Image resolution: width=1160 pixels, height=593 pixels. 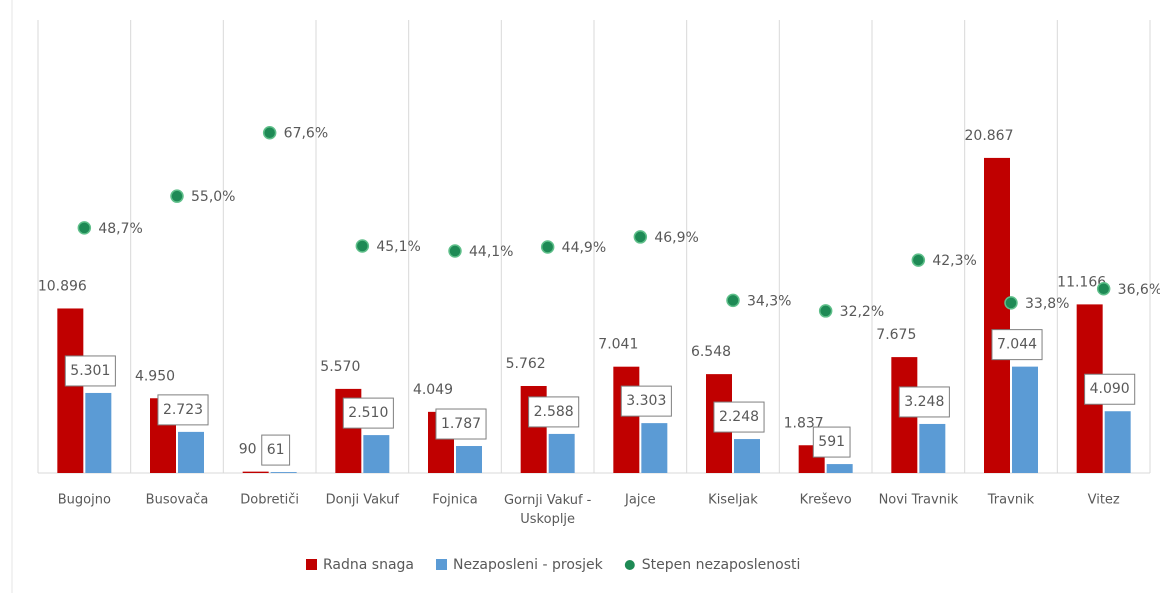 What do you see at coordinates (177, 500) in the screenshot?
I see `x-tick-label: Busovača` at bounding box center [177, 500].